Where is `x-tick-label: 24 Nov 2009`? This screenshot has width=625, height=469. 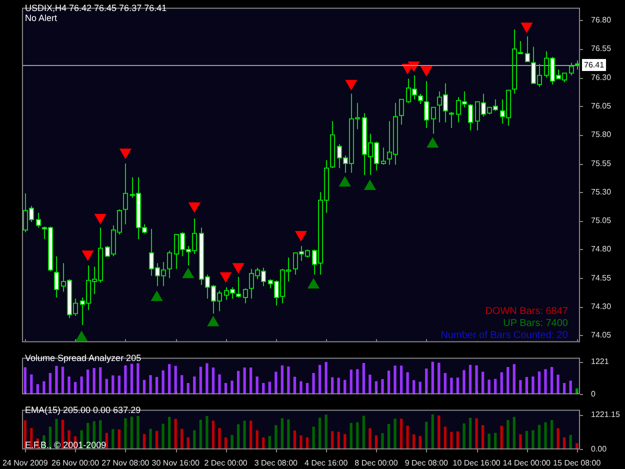
x-tick-label: 24 Nov 2009 is located at coordinates (25, 463).